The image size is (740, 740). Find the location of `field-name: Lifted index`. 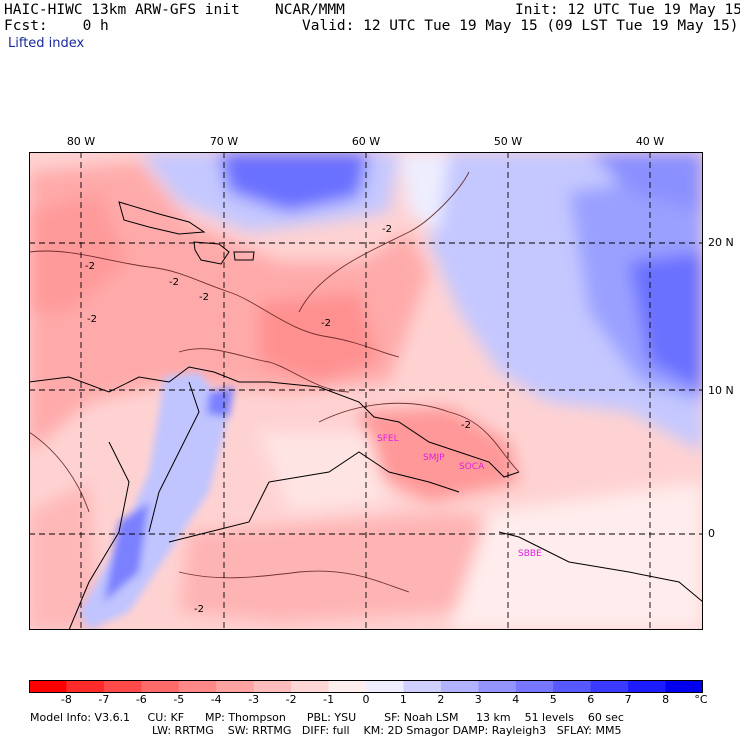

field-name: Lifted index is located at coordinates (46, 43).